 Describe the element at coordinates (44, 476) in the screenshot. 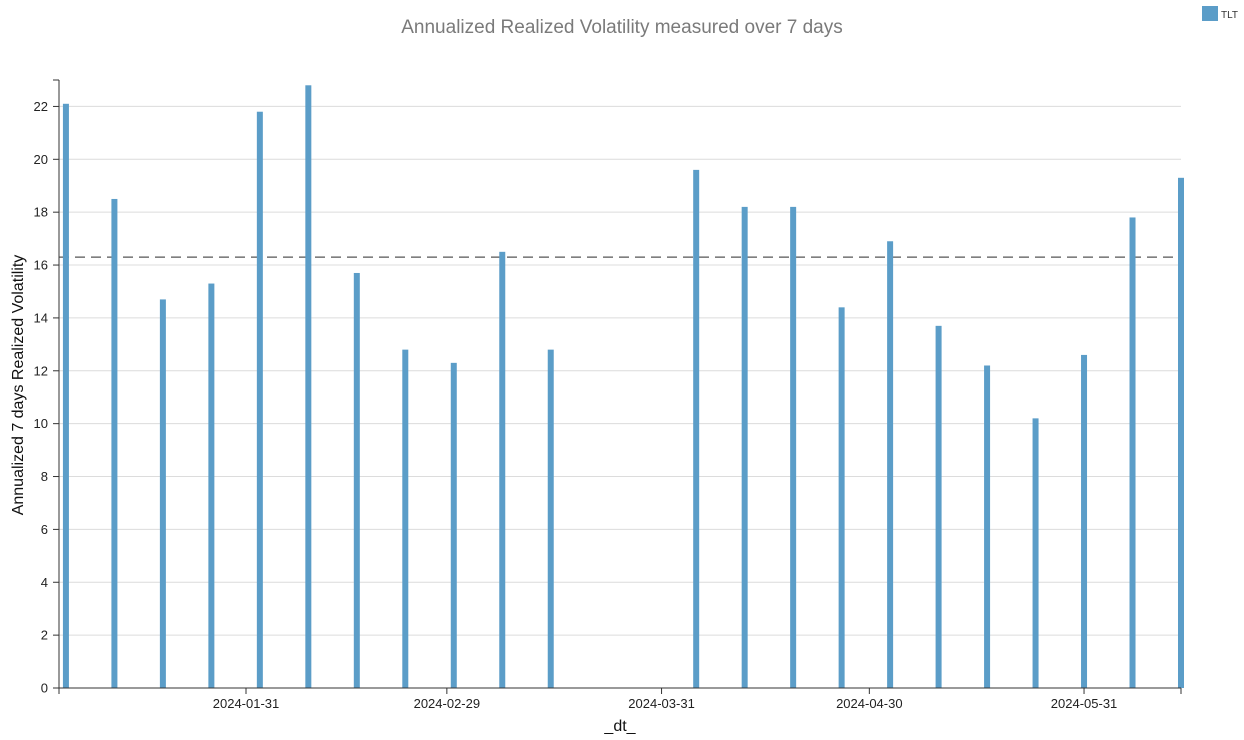

I see `y-tick-label: 8` at that location.